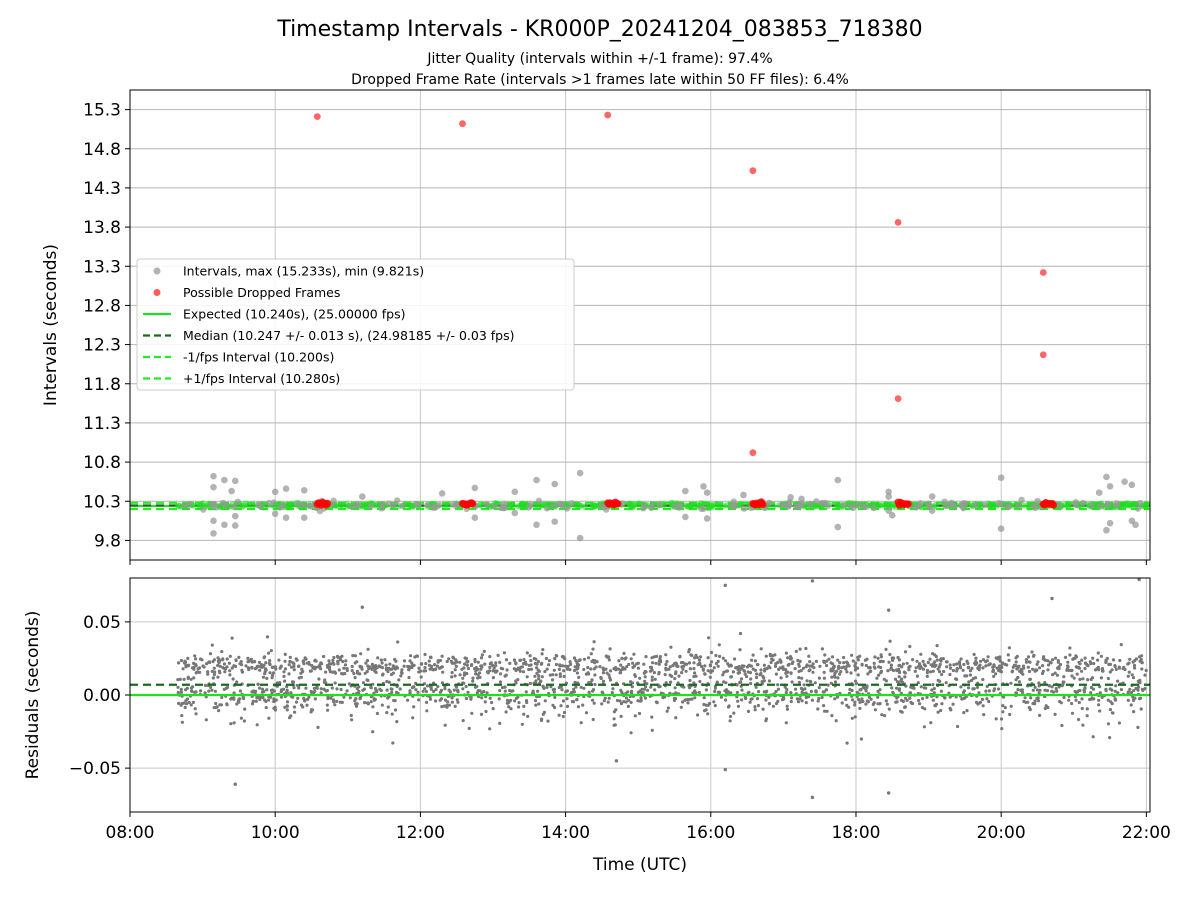 Image resolution: width=1200 pixels, height=904 pixels. What do you see at coordinates (51, 325) in the screenshot?
I see `intervals-y-axis-label: Intervals (seconds)` at bounding box center [51, 325].